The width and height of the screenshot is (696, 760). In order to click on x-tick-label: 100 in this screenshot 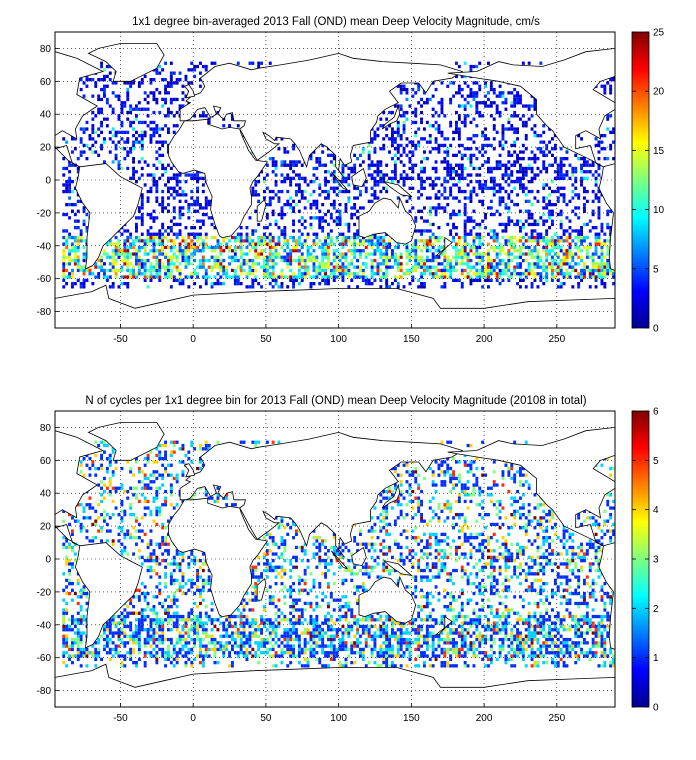, I will do `click(338, 339)`.